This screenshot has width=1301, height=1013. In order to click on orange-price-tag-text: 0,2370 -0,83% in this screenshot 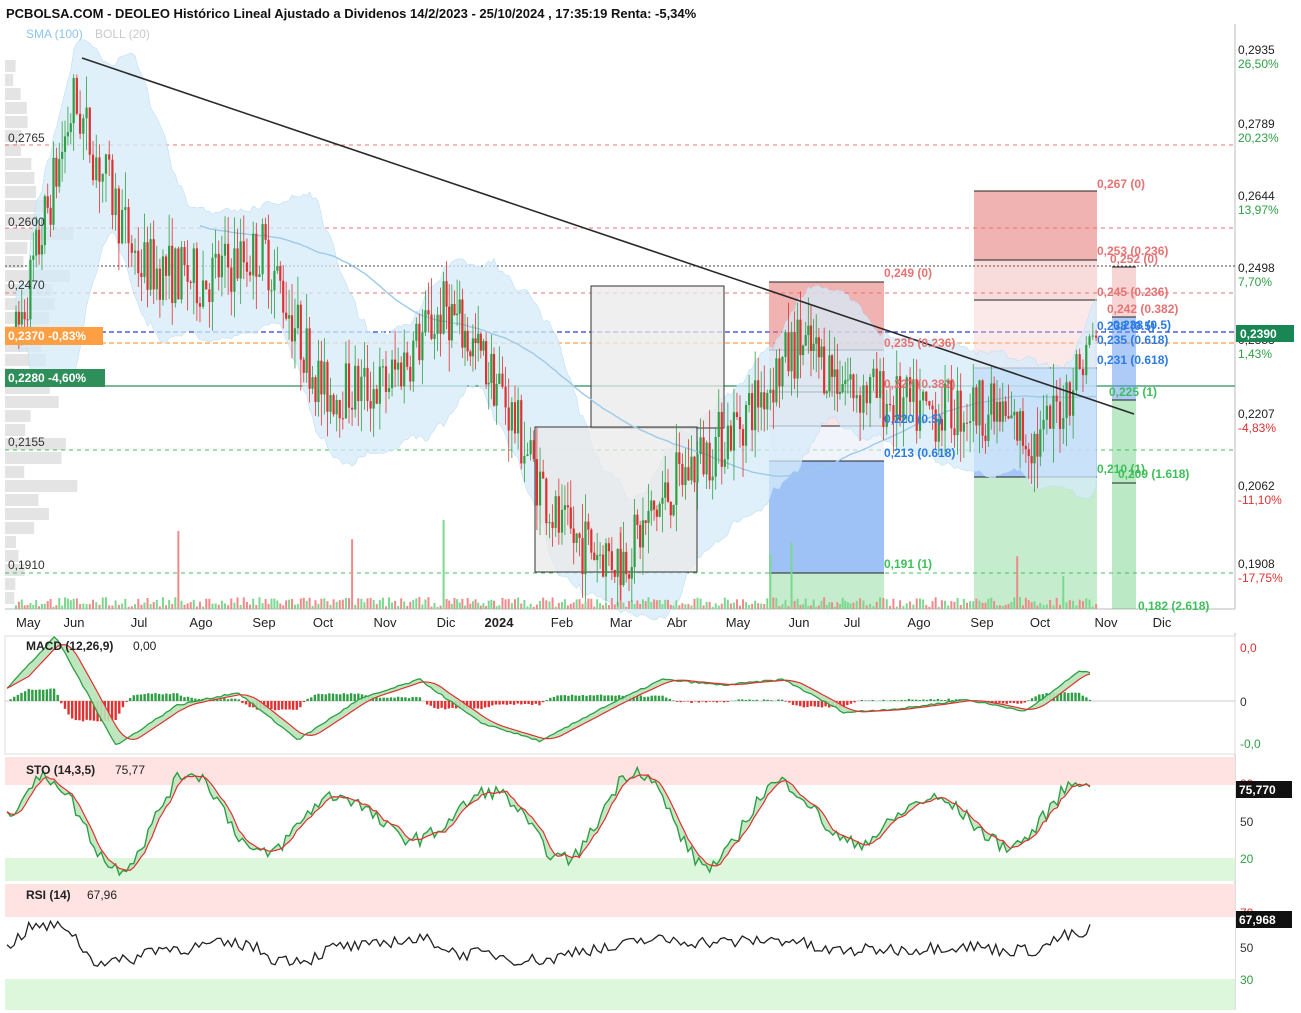, I will do `click(47, 336)`.